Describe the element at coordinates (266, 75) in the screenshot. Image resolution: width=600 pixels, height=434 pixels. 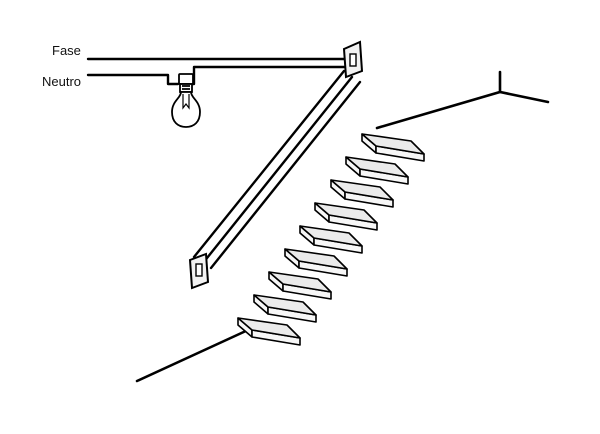
I see `lamp-return-wire` at that location.